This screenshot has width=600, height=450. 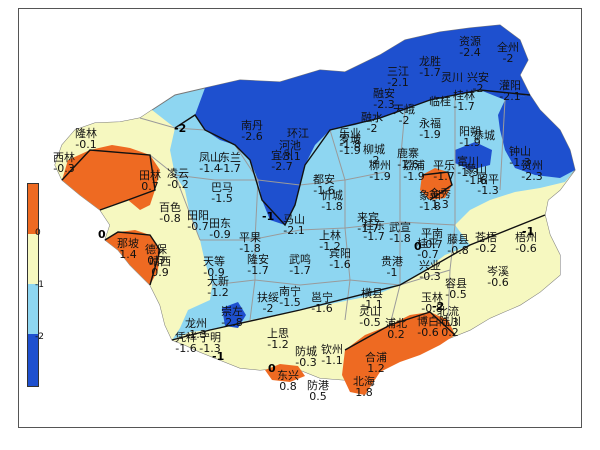 What do you see at coordinates (332, 360) in the screenshot?
I see `station-value: -1.1` at bounding box center [332, 360].